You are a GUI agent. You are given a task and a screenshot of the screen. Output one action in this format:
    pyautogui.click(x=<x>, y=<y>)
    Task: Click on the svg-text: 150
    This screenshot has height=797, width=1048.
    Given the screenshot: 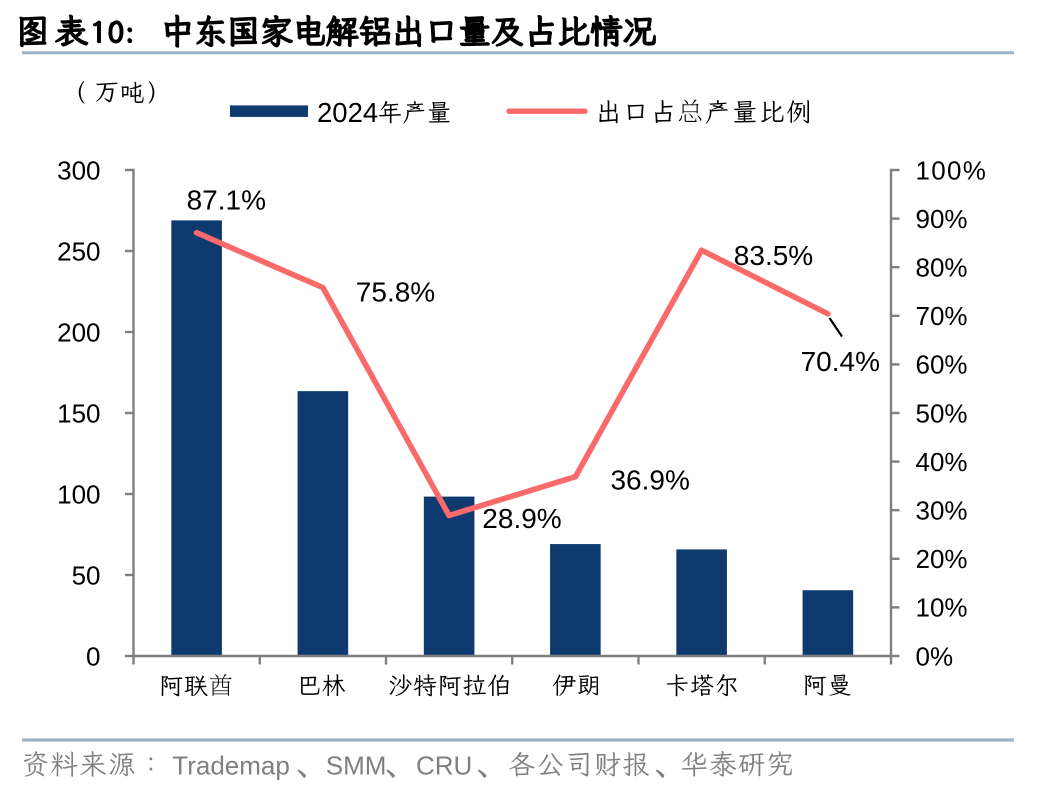 What is the action you would take?
    pyautogui.click(x=78, y=413)
    